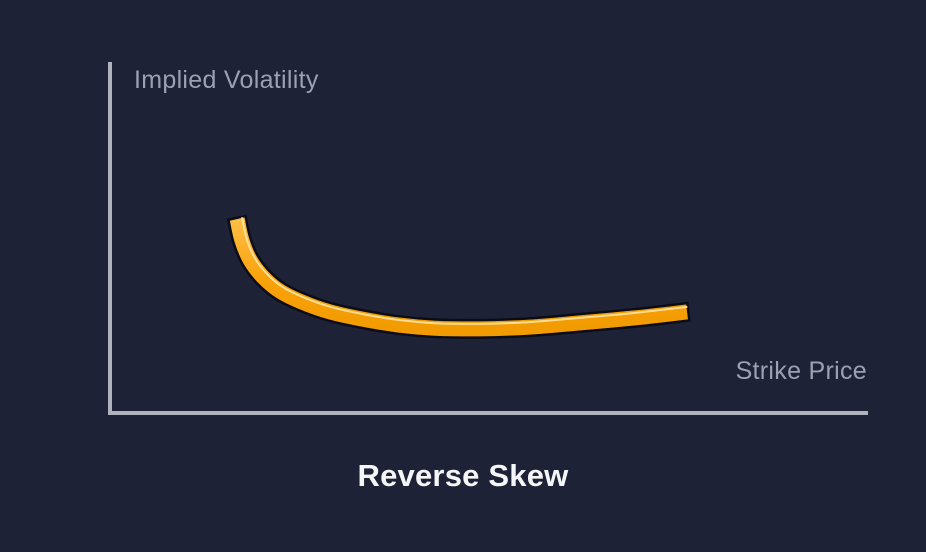 The image size is (926, 552). Describe the element at coordinates (463, 475) in the screenshot. I see `chart-title: Reverse Skew` at that location.